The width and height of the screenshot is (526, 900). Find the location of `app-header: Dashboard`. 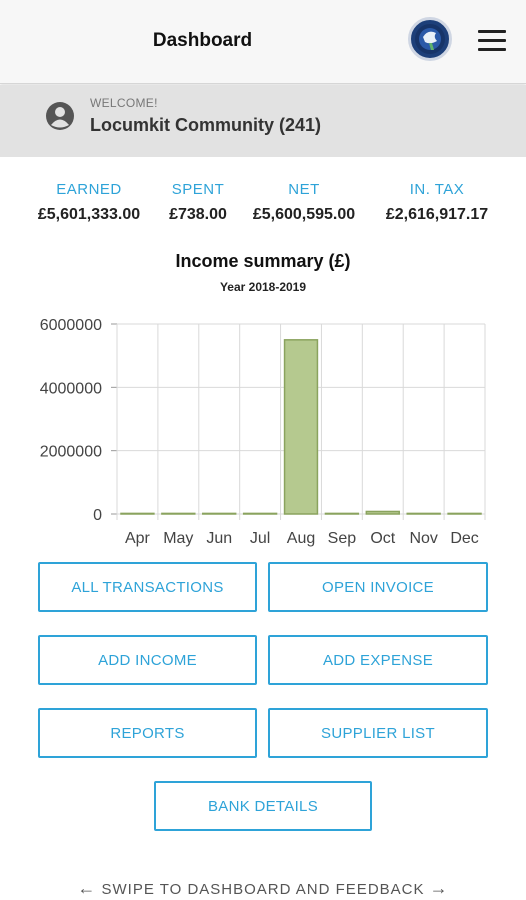

app-header: Dashboard is located at coordinates (263, 42).